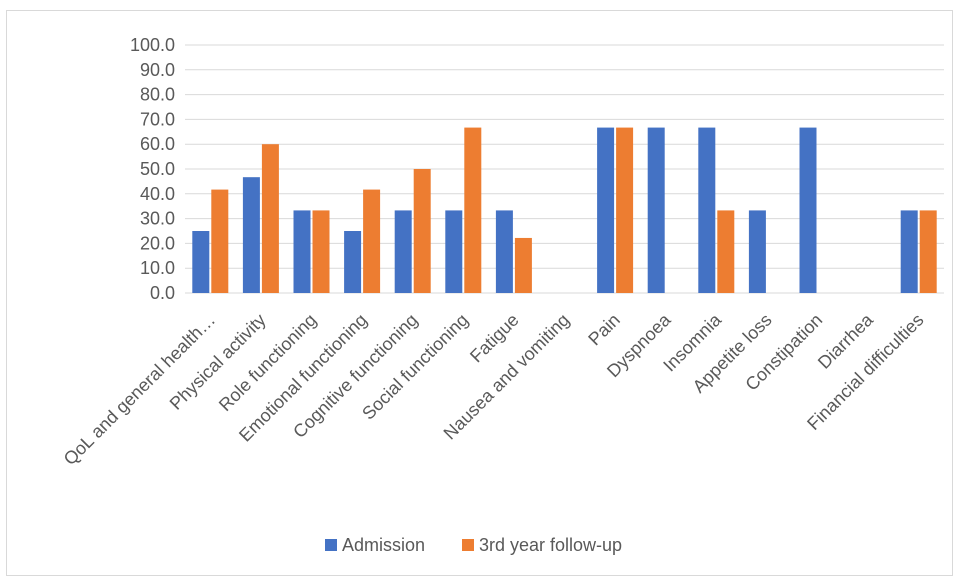  What do you see at coordinates (157, 194) in the screenshot?
I see `y-tick-label: 40.0` at bounding box center [157, 194].